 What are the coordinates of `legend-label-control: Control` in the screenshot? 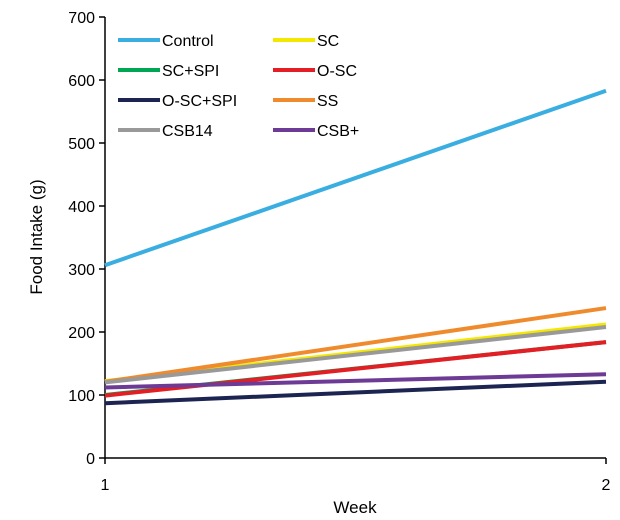 It's located at (188, 41).